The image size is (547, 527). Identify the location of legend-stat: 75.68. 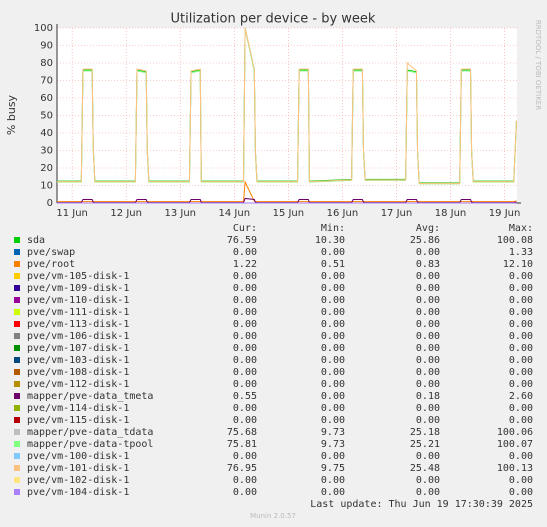
(242, 432).